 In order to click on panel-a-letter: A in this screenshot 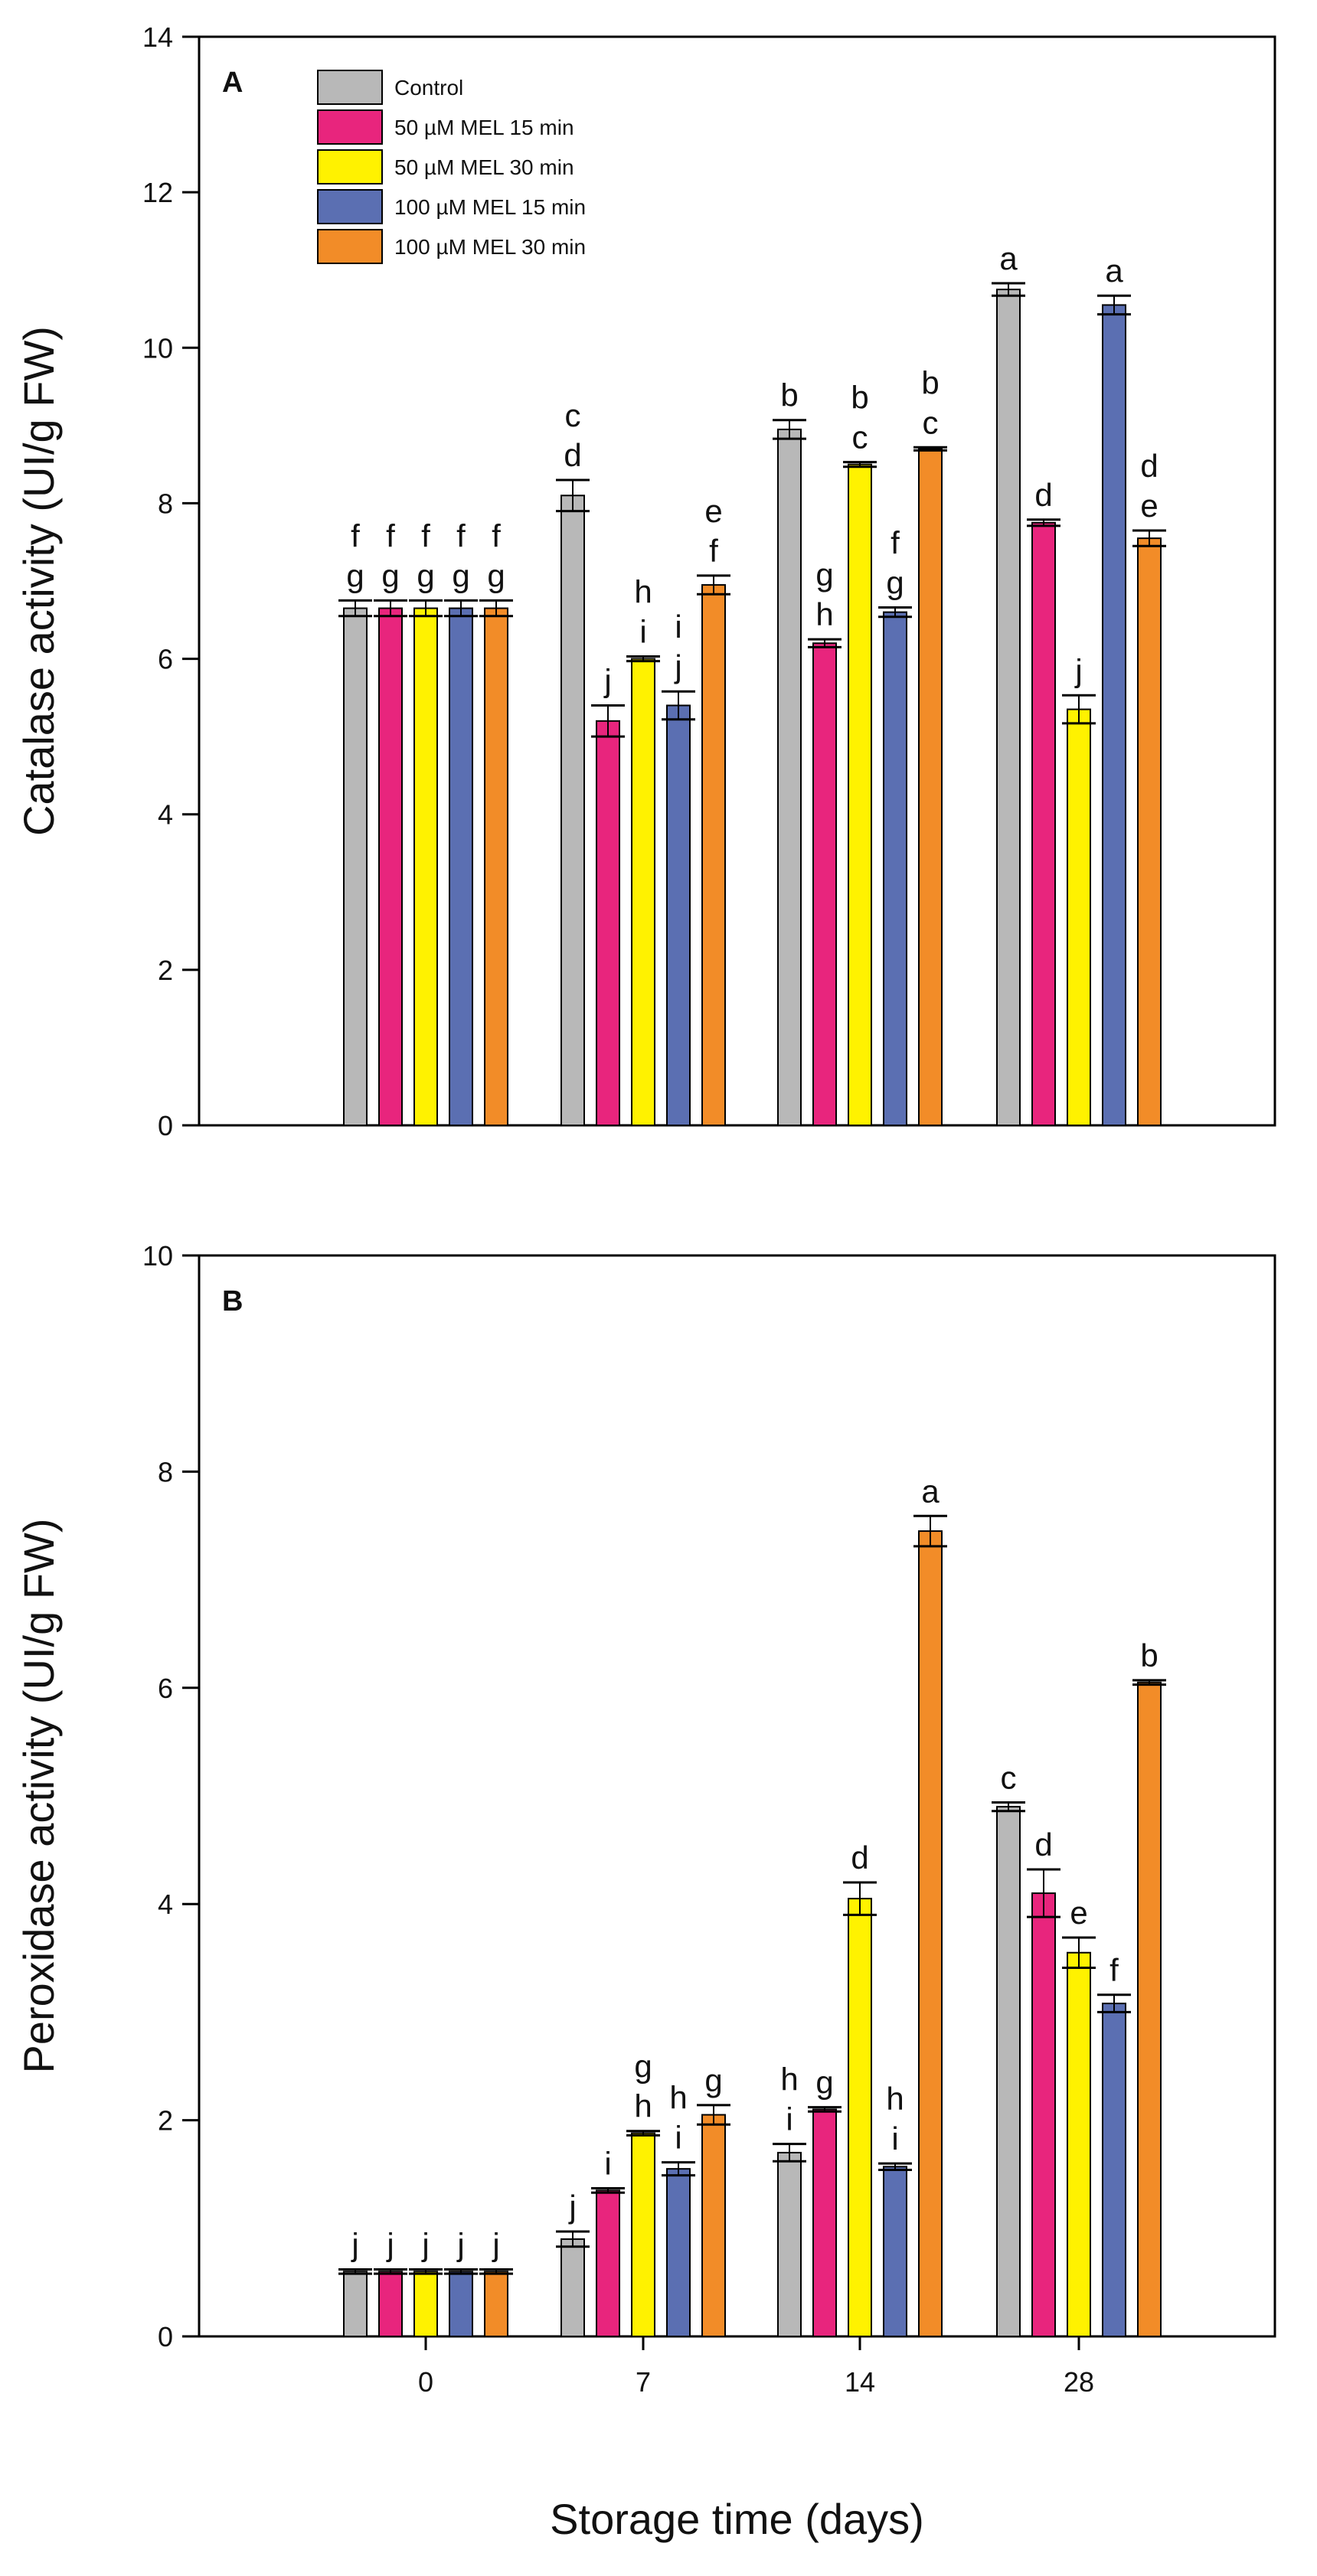, I will do `click(232, 83)`.